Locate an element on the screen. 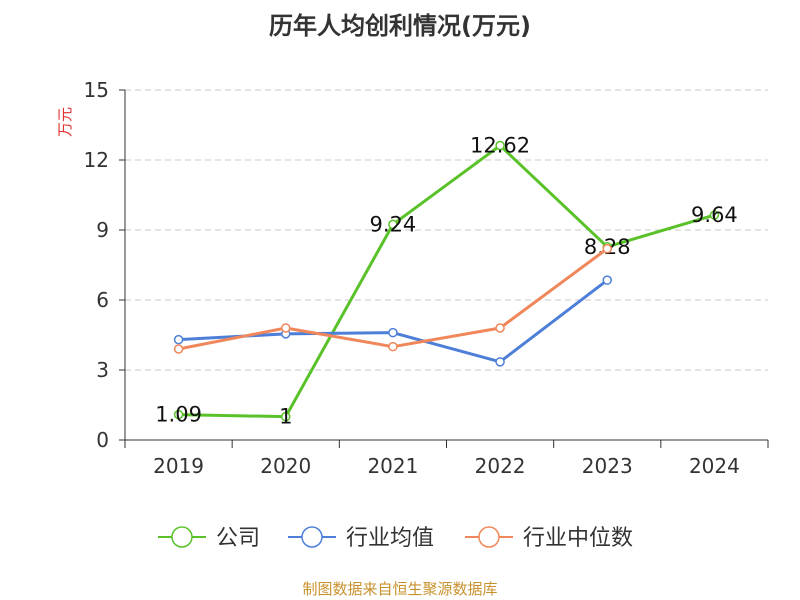 The height and width of the screenshot is (600, 800). x-tick-label: 2020 is located at coordinates (285, 466).